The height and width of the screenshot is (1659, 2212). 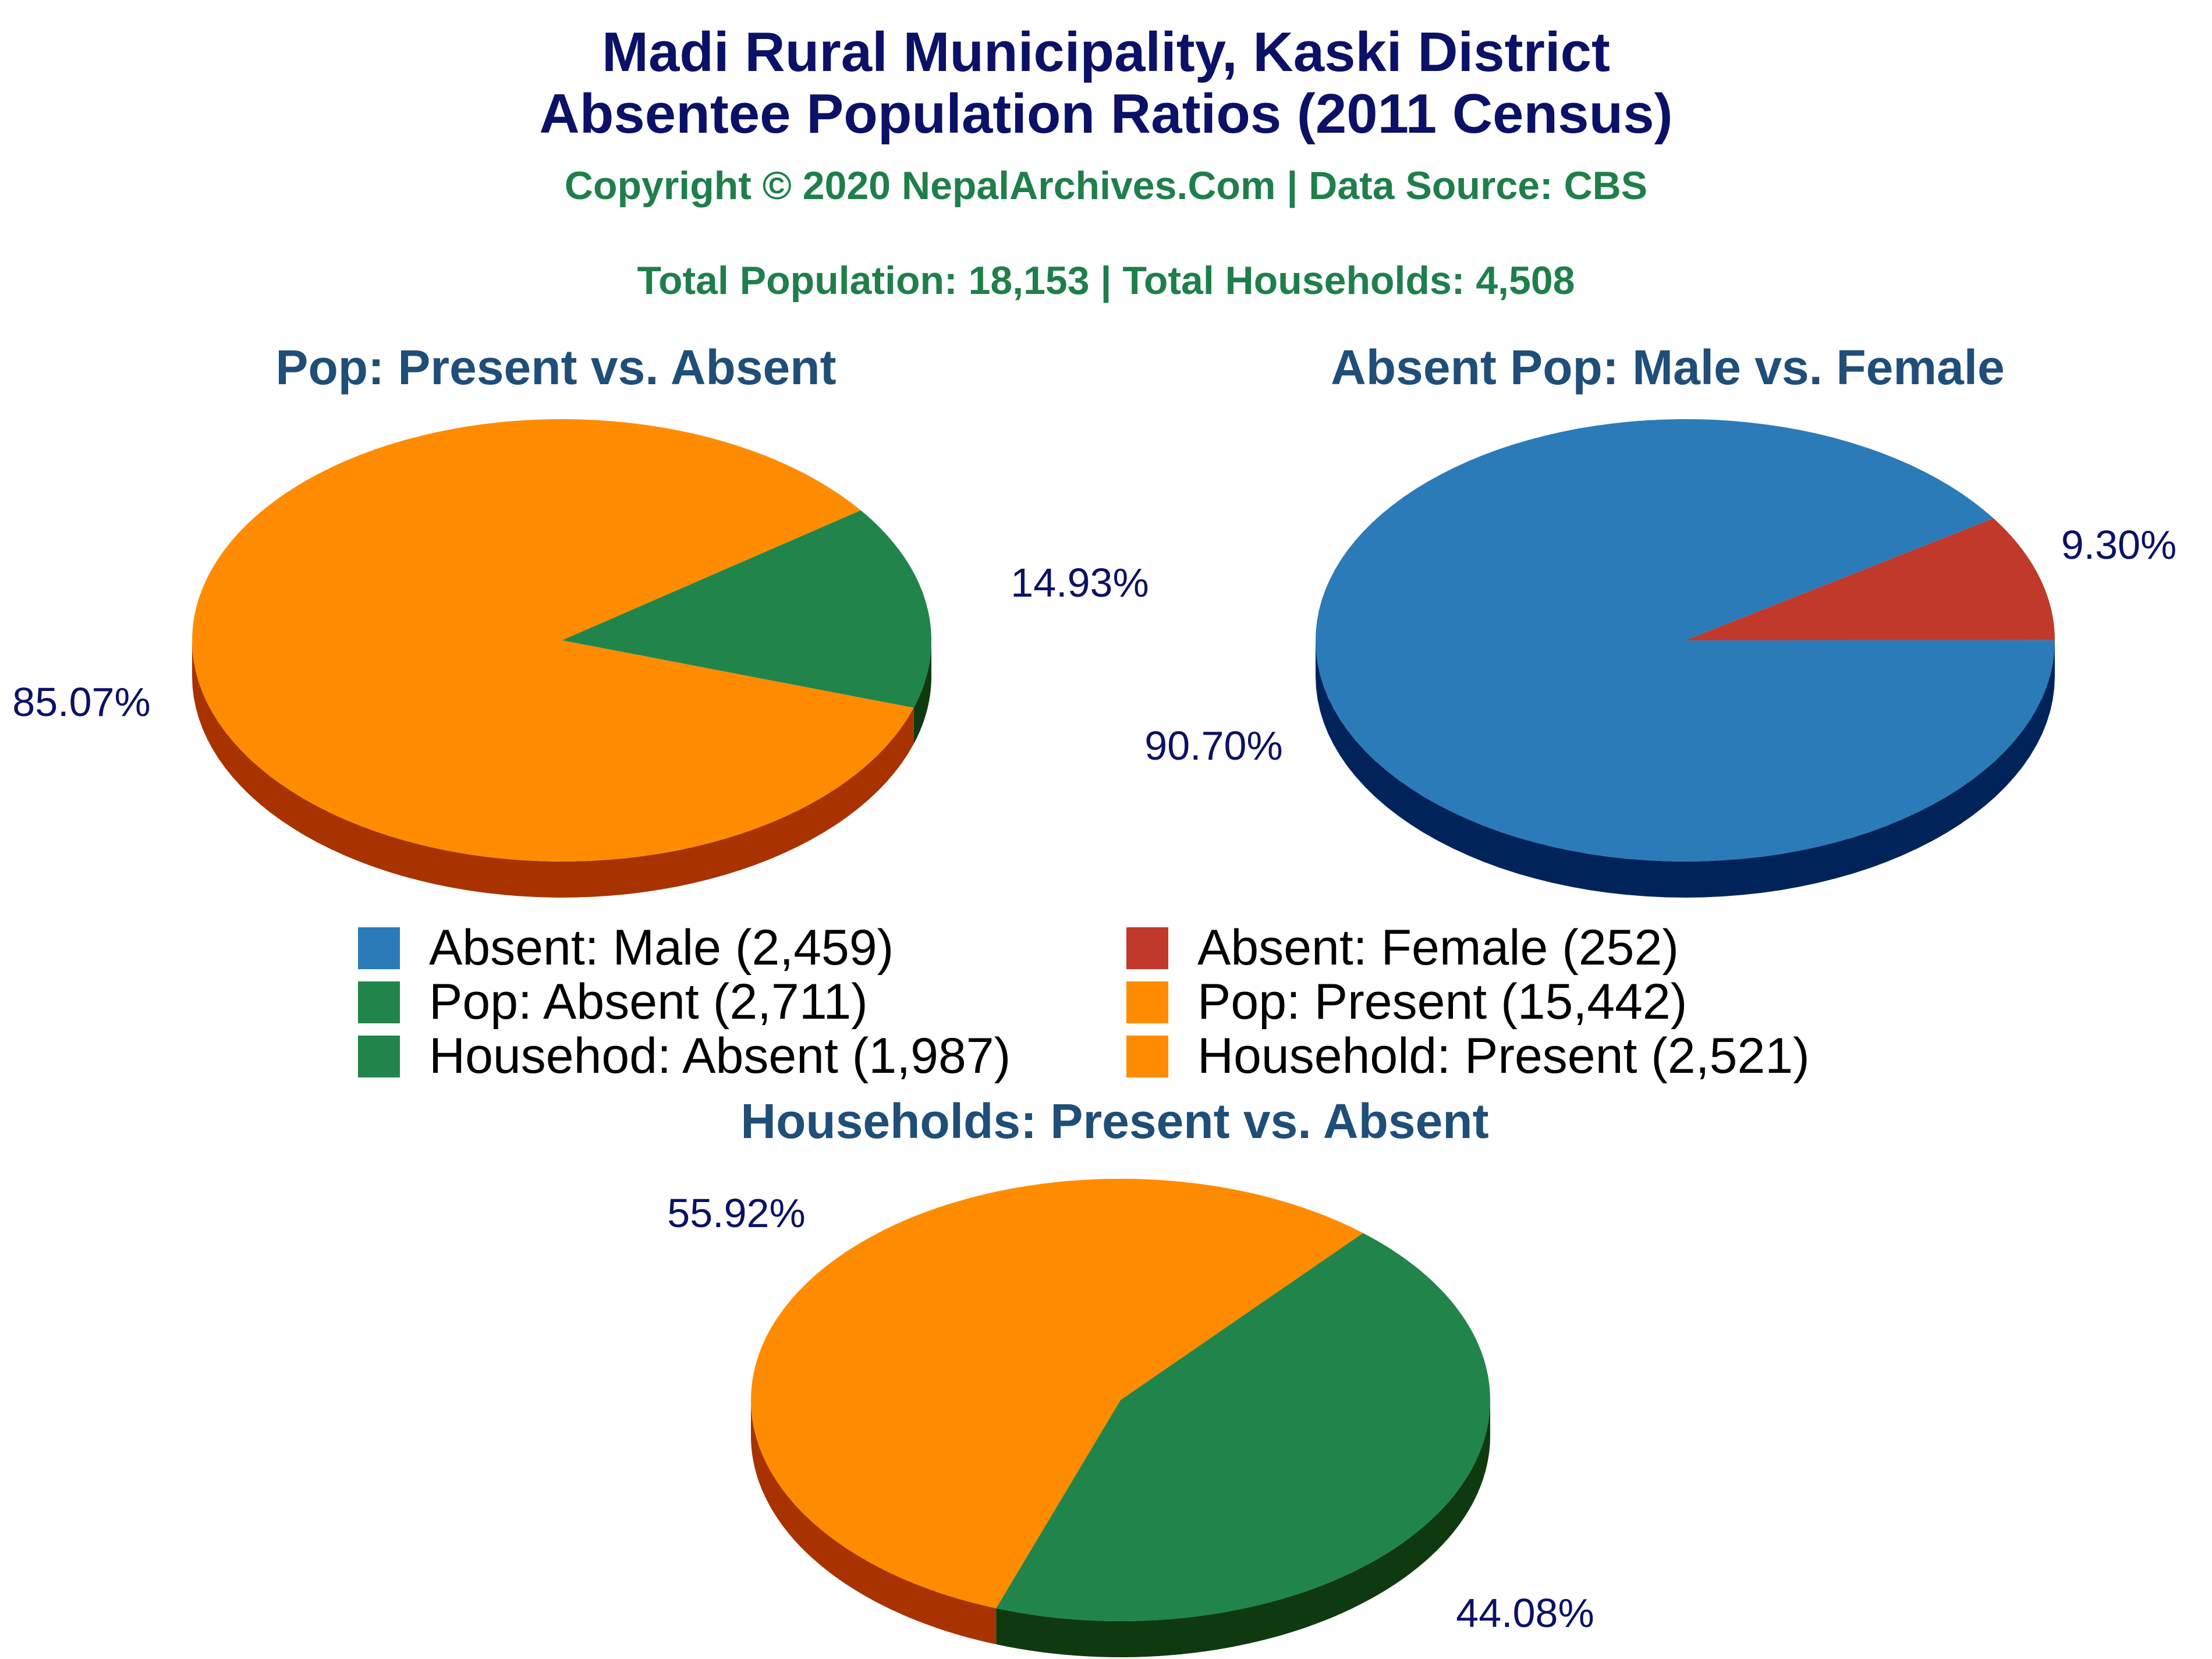 What do you see at coordinates (1686, 769) in the screenshot?
I see `pie-side-absent-male` at bounding box center [1686, 769].